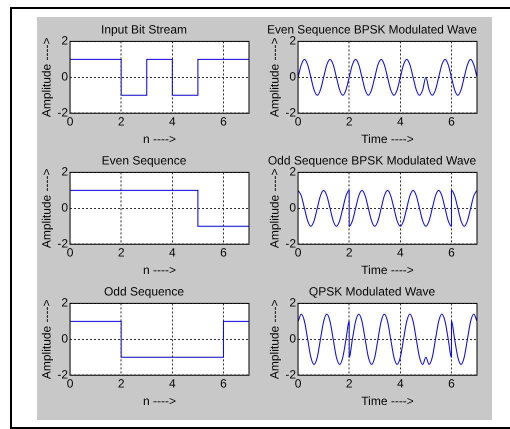 The height and width of the screenshot is (429, 510). Describe the element at coordinates (372, 291) in the screenshot. I see `chart-title: QPSK Modulated Wave` at that location.